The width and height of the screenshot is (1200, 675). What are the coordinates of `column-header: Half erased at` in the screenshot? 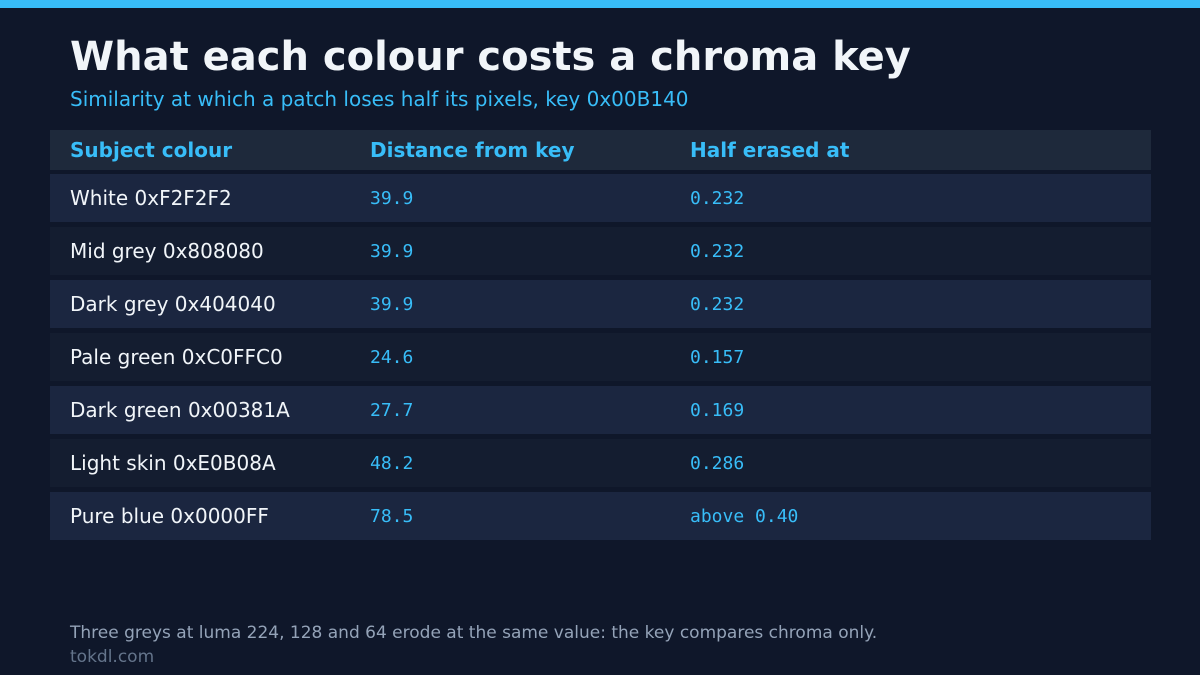 It's located at (770, 150).